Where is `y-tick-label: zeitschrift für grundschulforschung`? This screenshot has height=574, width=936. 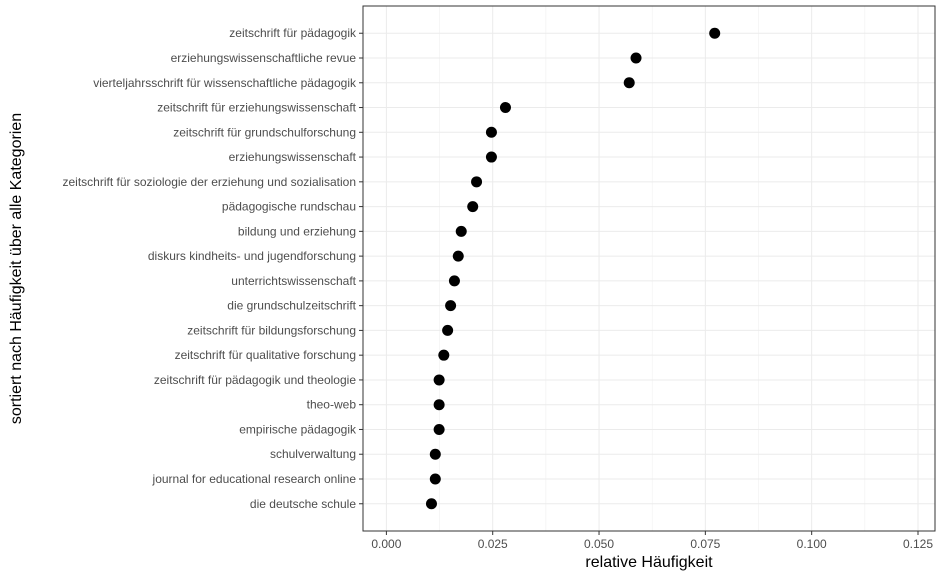 y-tick-label: zeitschrift für grundschulforschung is located at coordinates (264, 132).